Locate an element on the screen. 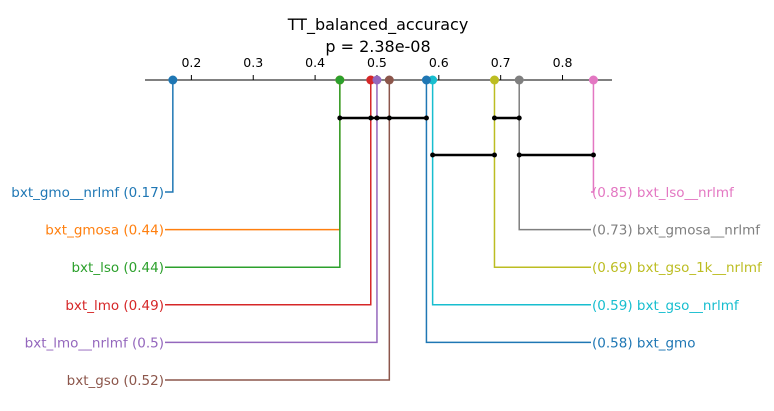 This screenshot has width=774, height=411. method-label: (0.73) bxt_gmosa__nrlmf is located at coordinates (676, 231).